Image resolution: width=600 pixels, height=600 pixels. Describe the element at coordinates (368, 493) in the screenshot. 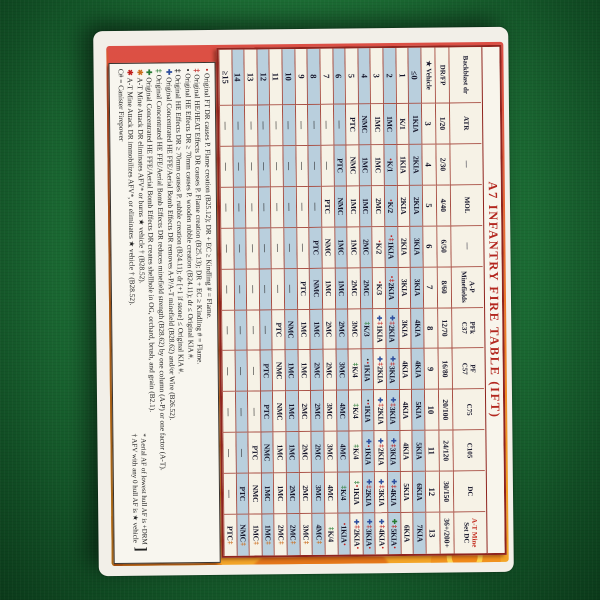

I see `ift-result-cell: ✚ ‡ 2KIA` at that location.